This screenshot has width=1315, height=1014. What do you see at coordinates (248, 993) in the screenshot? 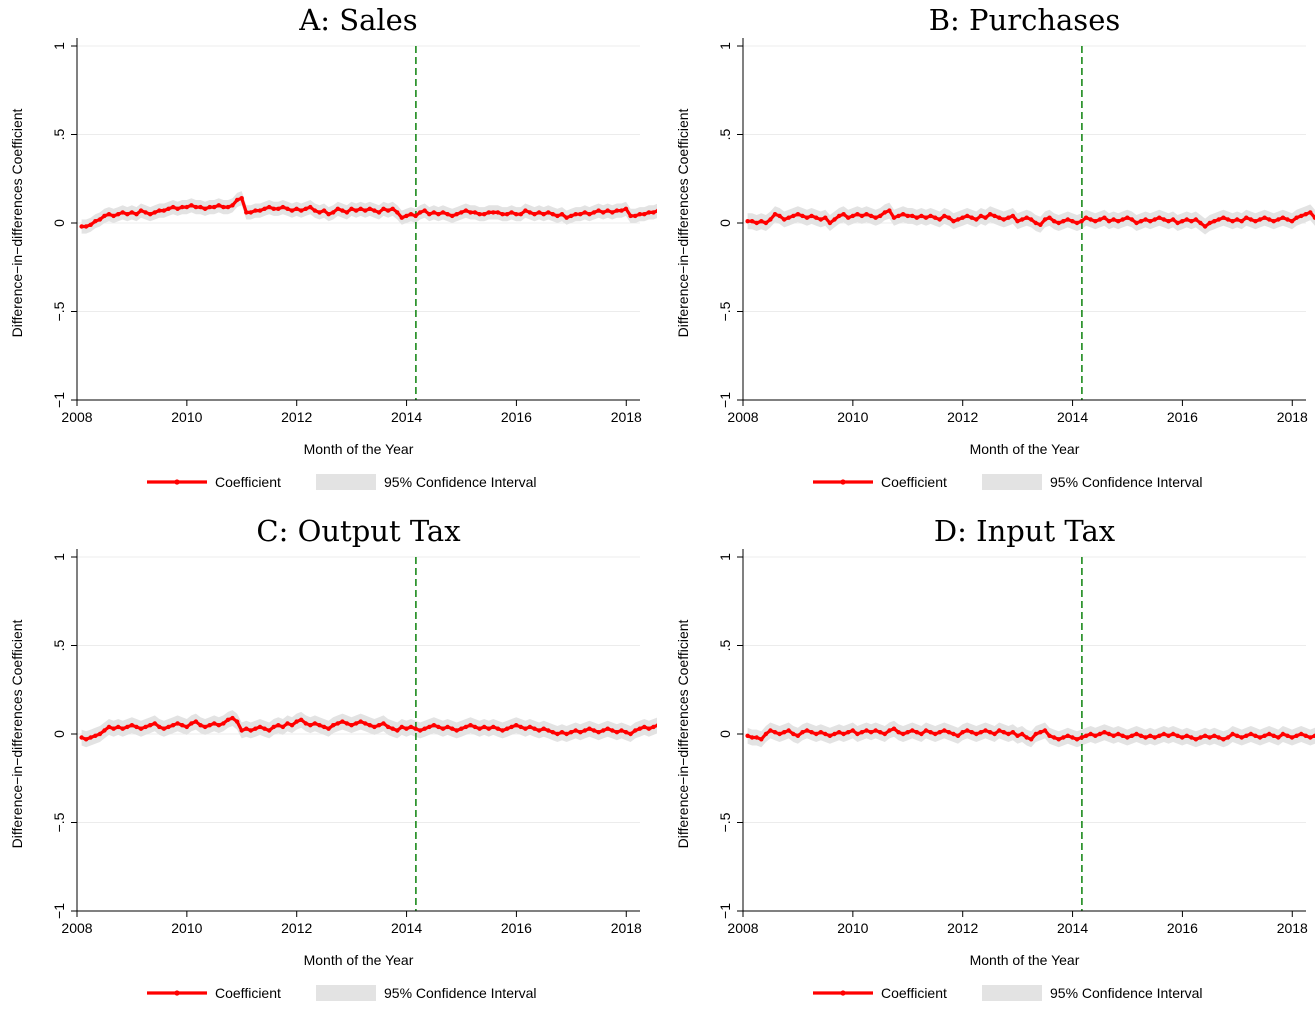
I see `legend-coefficient-label: Coefficient` at bounding box center [248, 993].